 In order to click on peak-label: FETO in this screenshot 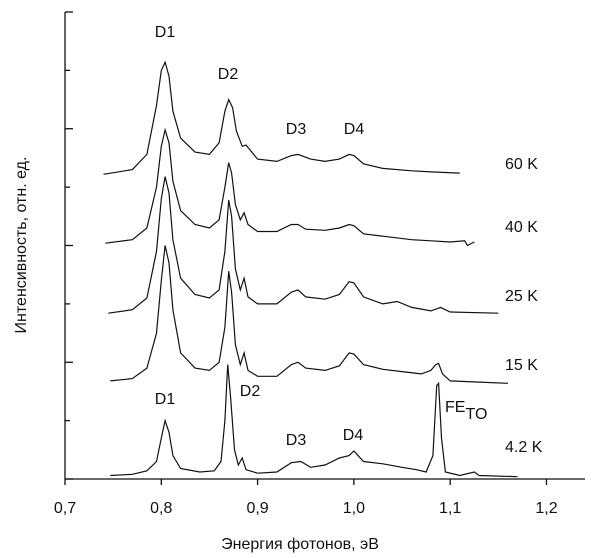, I will do `click(466, 411)`.